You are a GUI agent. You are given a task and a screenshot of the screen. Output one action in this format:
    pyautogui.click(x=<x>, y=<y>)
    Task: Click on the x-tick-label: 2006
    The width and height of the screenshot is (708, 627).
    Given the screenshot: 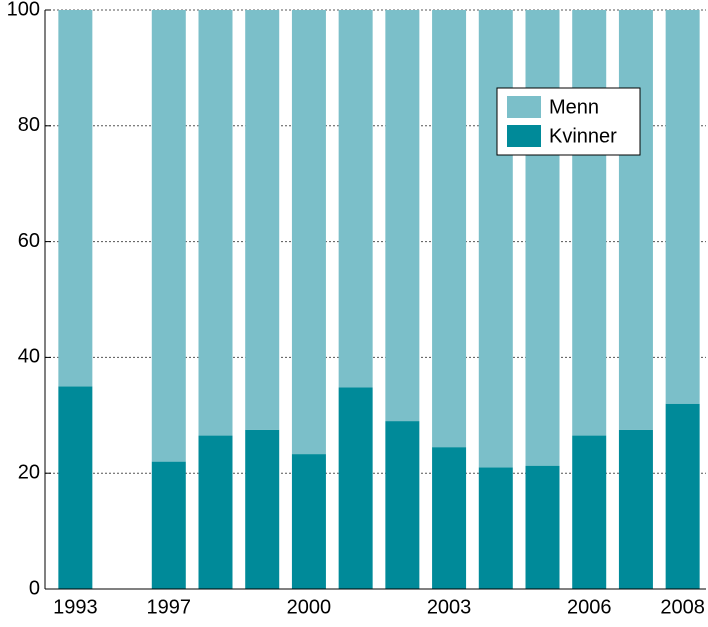 What is the action you would take?
    pyautogui.click(x=589, y=607)
    